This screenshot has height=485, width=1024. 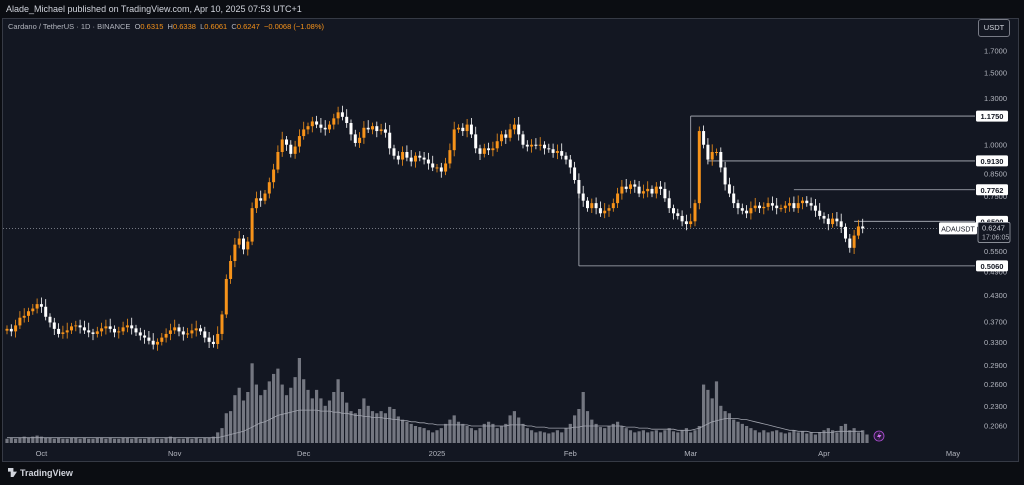 I want to click on level-tag-label: 0.6500, so click(x=992, y=221).